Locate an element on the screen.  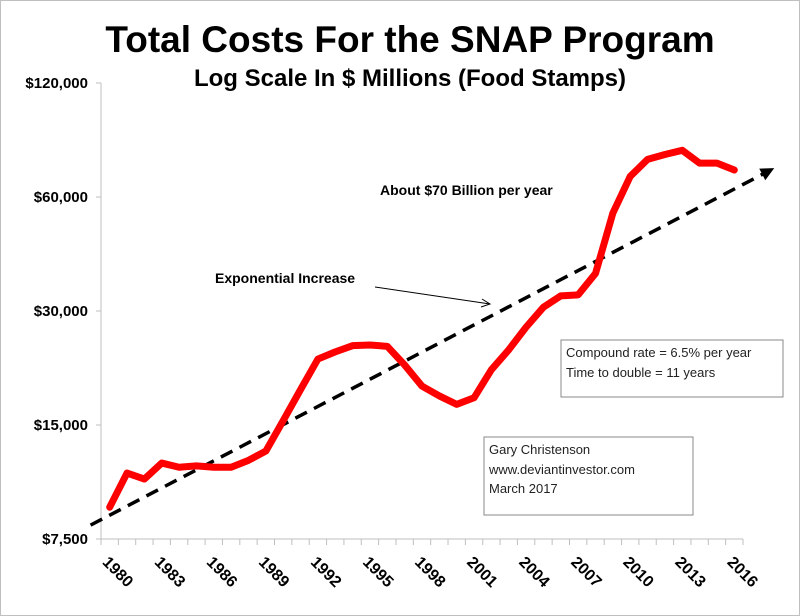
author-date: March 2017 is located at coordinates (523, 488).